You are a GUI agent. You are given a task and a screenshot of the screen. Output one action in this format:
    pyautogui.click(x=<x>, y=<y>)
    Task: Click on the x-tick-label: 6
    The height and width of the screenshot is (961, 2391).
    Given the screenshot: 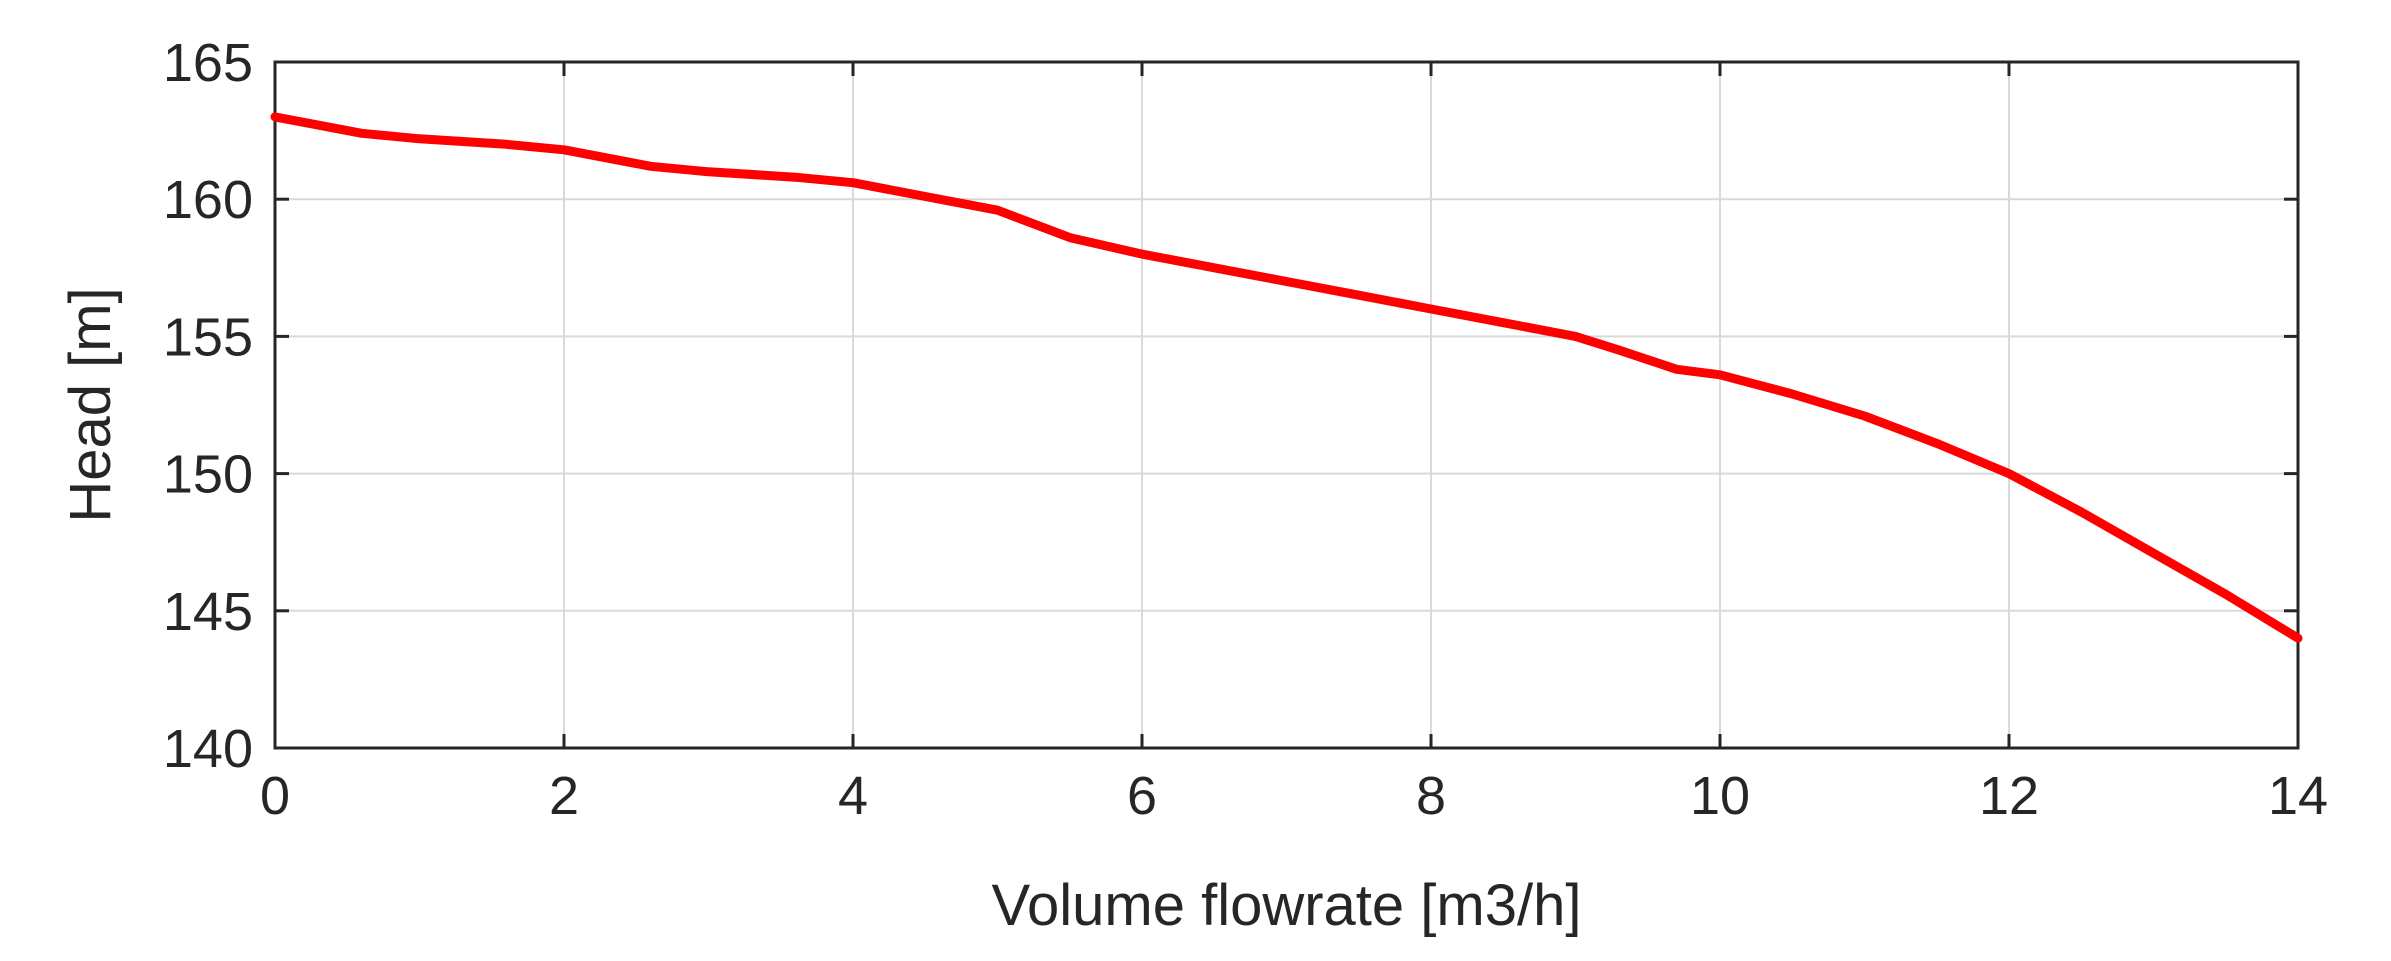 What is the action you would take?
    pyautogui.click(x=1142, y=796)
    